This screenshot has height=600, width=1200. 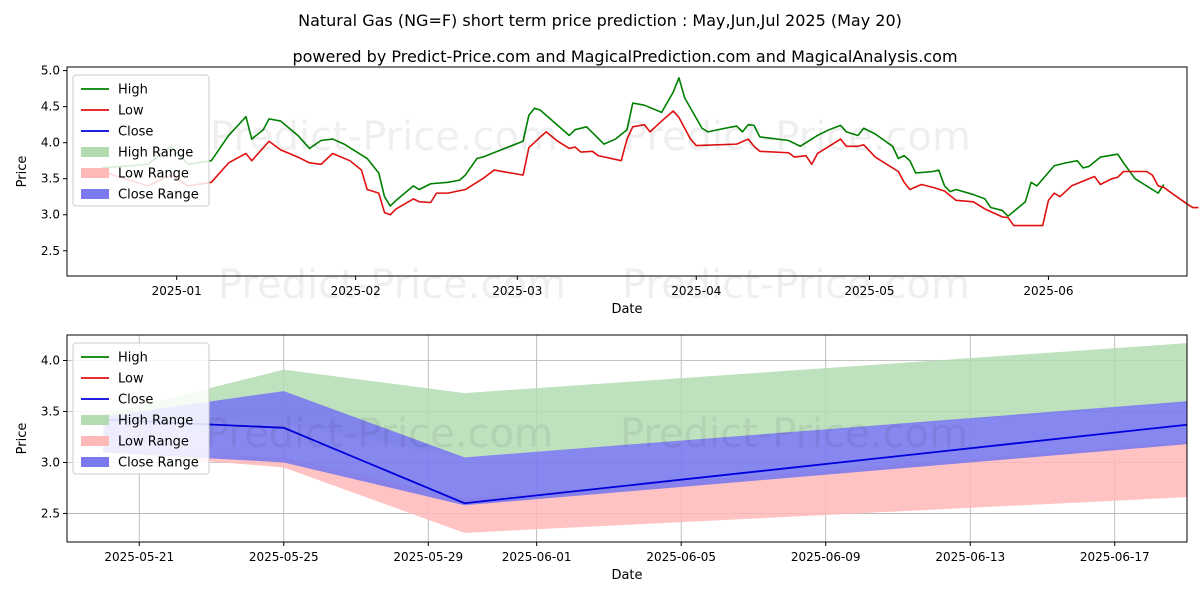 I want to click on x-tick-label: 2025-06, so click(x=1048, y=291).